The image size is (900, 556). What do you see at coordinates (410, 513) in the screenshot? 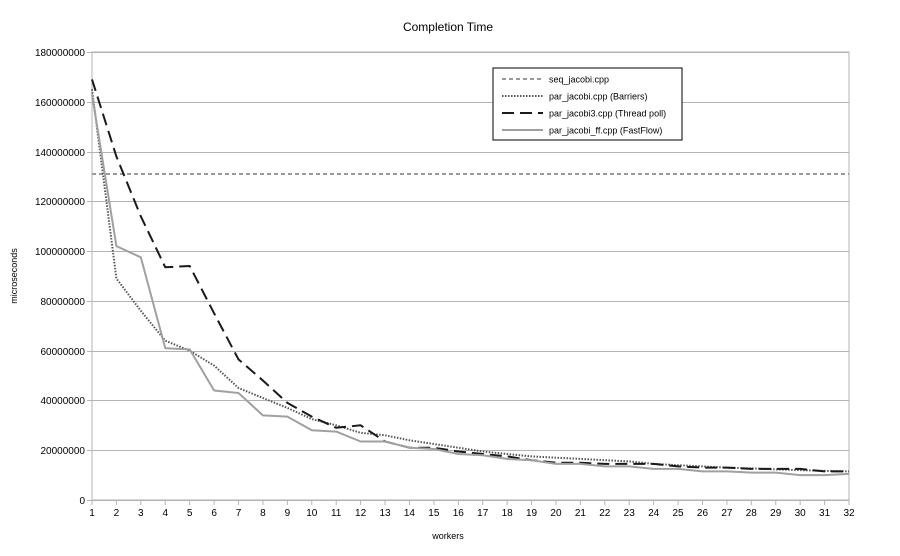
I see `x-tick-label: 14` at bounding box center [410, 513].